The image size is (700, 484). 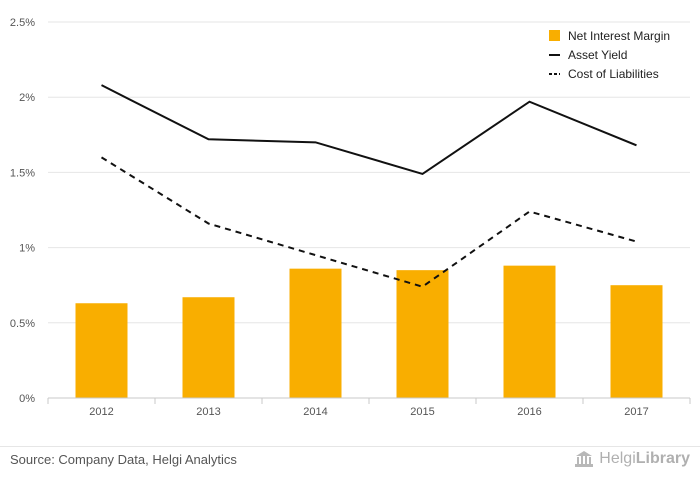 I want to click on legend-label: Net Interest Margin, so click(x=619, y=36).